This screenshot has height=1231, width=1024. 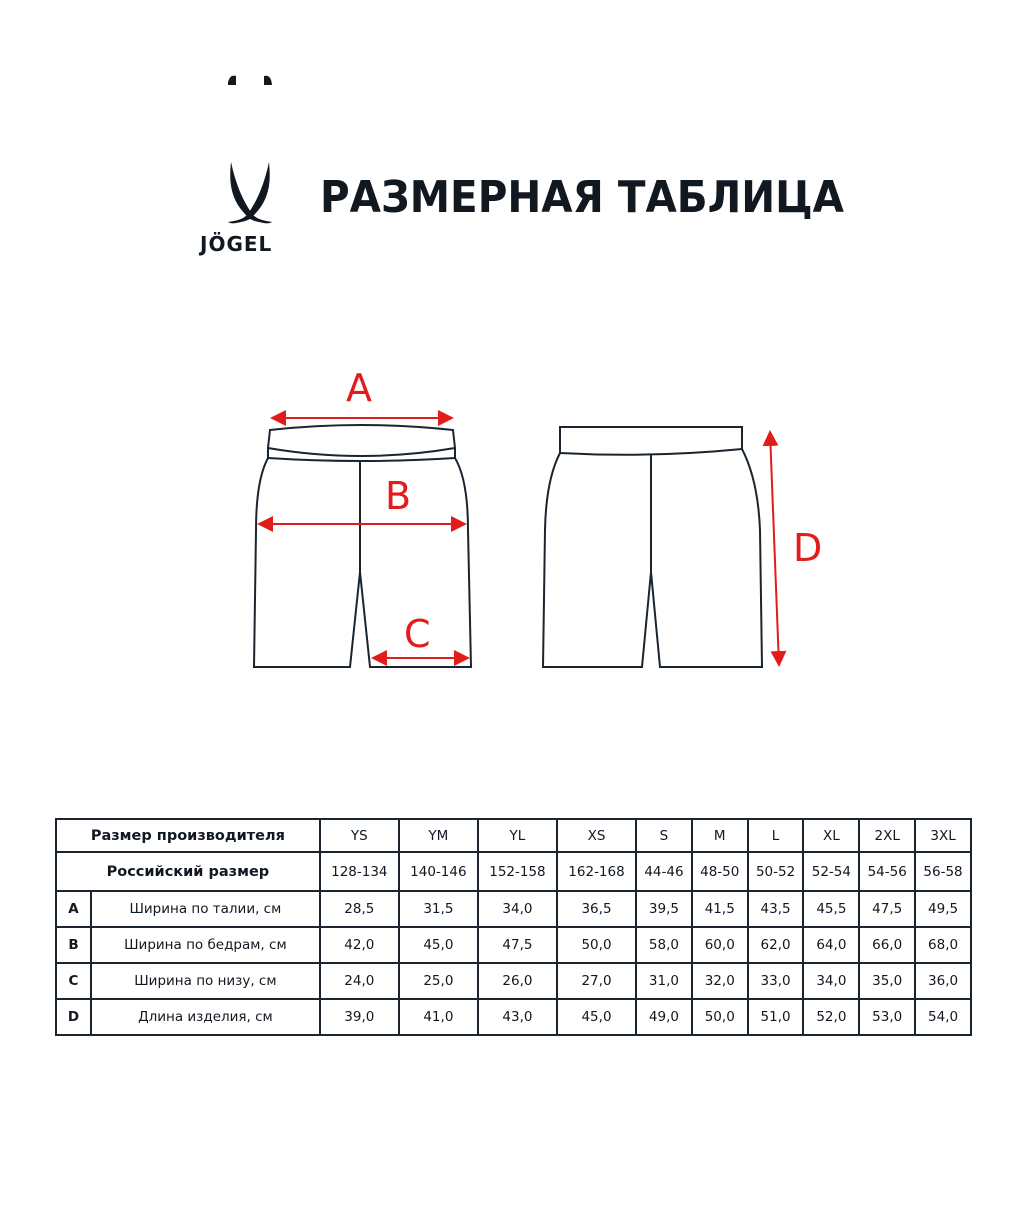 I want to click on ru-size-cell: 162-168, so click(x=596, y=871).